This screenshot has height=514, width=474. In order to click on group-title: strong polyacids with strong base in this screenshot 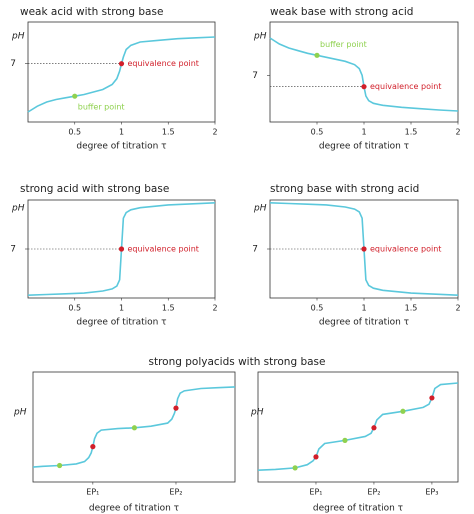, I will do `click(237, 362)`.